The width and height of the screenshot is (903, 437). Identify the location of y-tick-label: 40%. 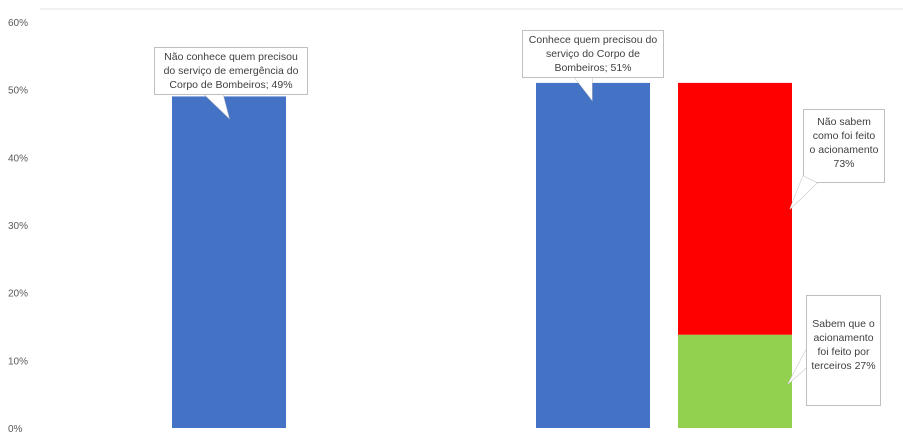
(18, 158).